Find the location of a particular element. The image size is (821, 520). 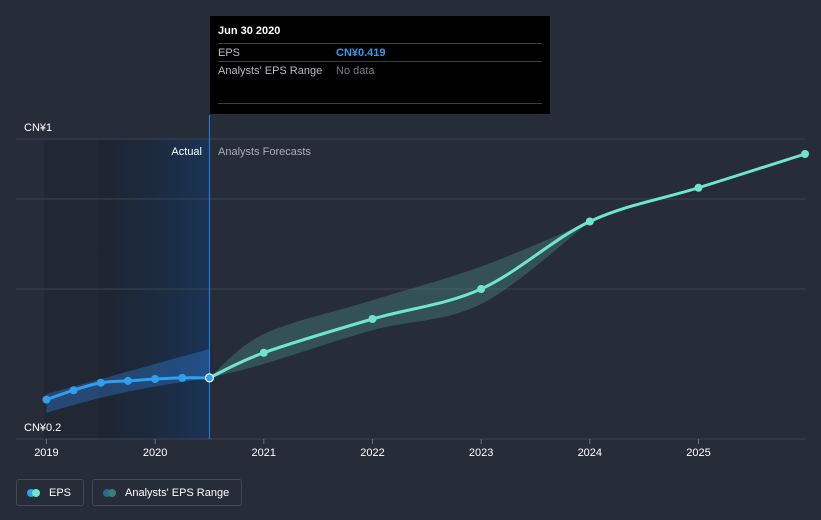

tooltip-range-label: Analysts' EPS Range is located at coordinates (270, 70).